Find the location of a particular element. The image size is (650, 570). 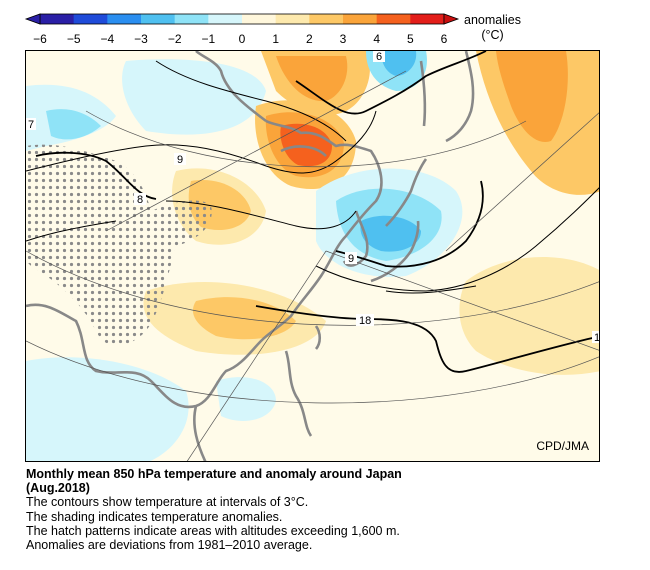

contour-label-5: 9 is located at coordinates (351, 258).